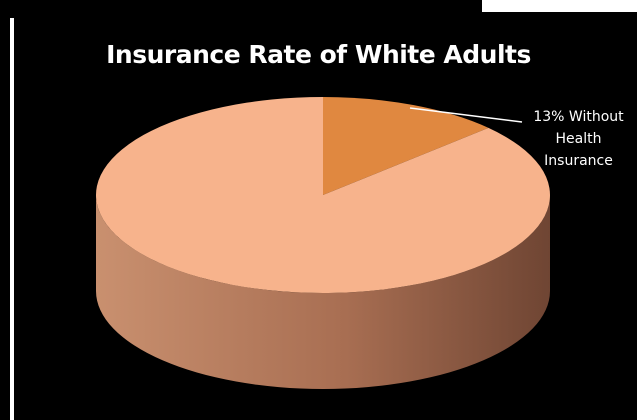 The image size is (637, 420). What do you see at coordinates (578, 139) in the screenshot?
I see `data-label-without-insurance: 13% Without Health Insurance` at bounding box center [578, 139].